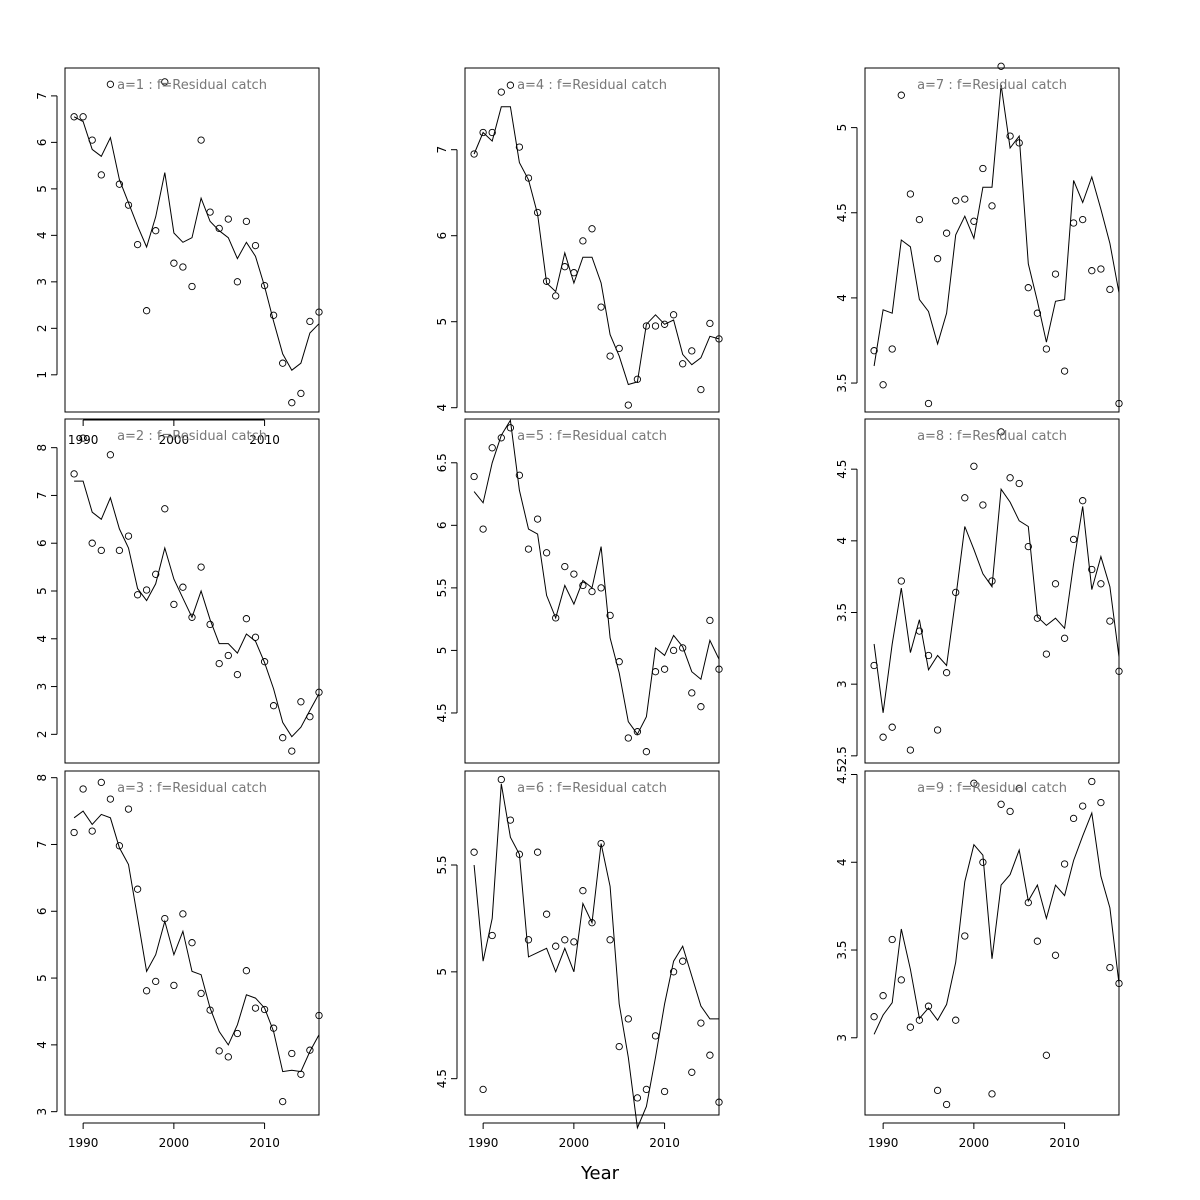 This screenshot has height=1200, width=1200. What do you see at coordinates (179, 960) in the screenshot?
I see `panel-3: a=3 : f=Residual catch 3 4 5 6 7 8 1990 2000 2010` at bounding box center [179, 960].